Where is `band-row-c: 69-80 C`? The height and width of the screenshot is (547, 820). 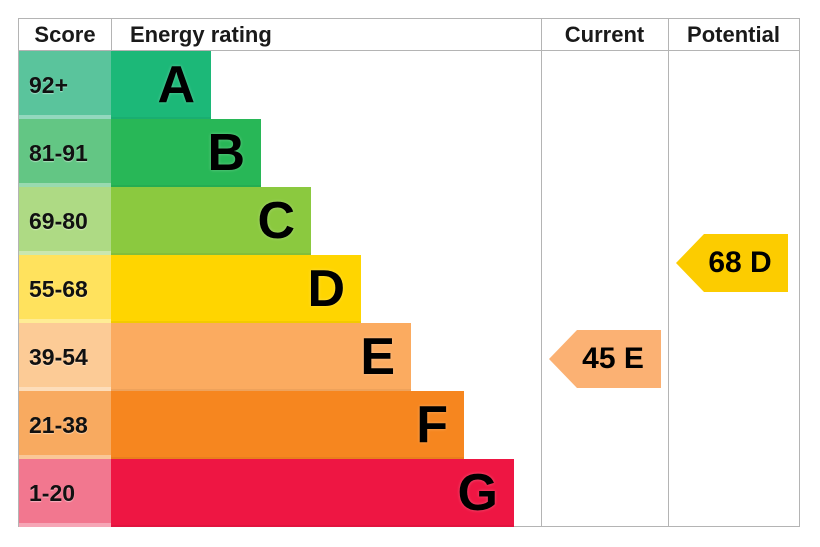
band-row-c: 69-80 C is located at coordinates (409, 221).